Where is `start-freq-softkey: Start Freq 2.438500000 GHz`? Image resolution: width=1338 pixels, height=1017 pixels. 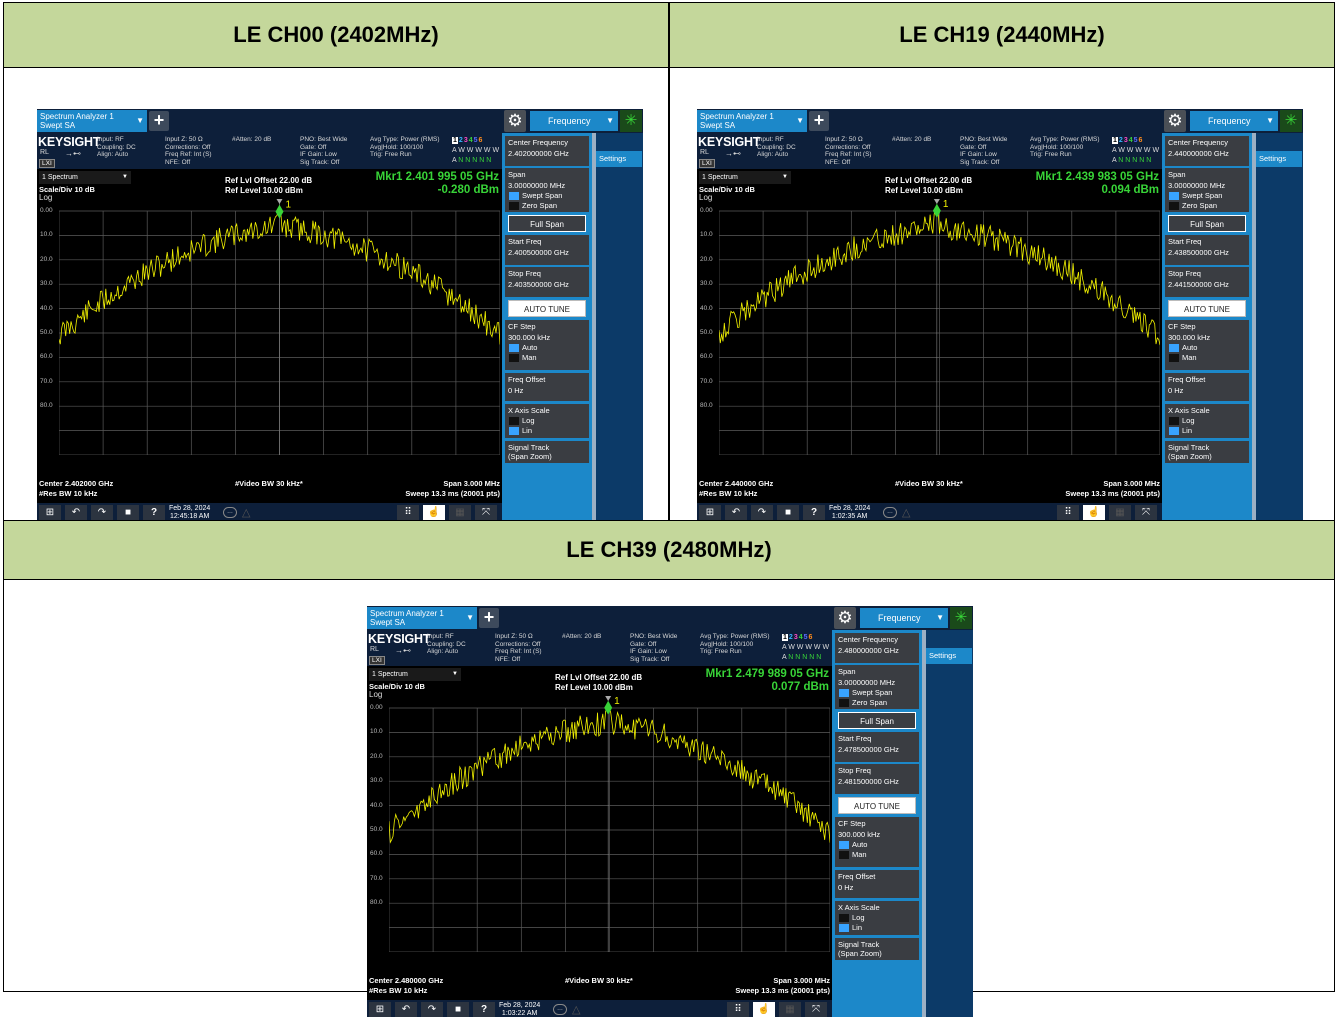
start-freq-softkey: Start Freq 2.438500000 GHz is located at coordinates (1207, 250).